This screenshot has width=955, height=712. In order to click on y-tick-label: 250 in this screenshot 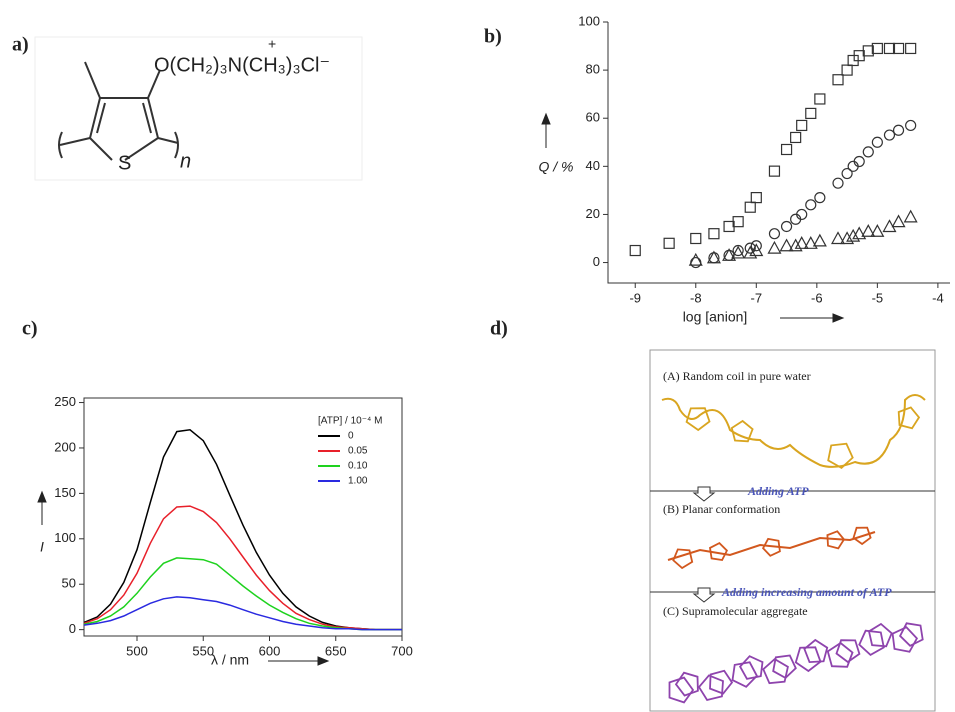, I will do `click(65, 401)`.